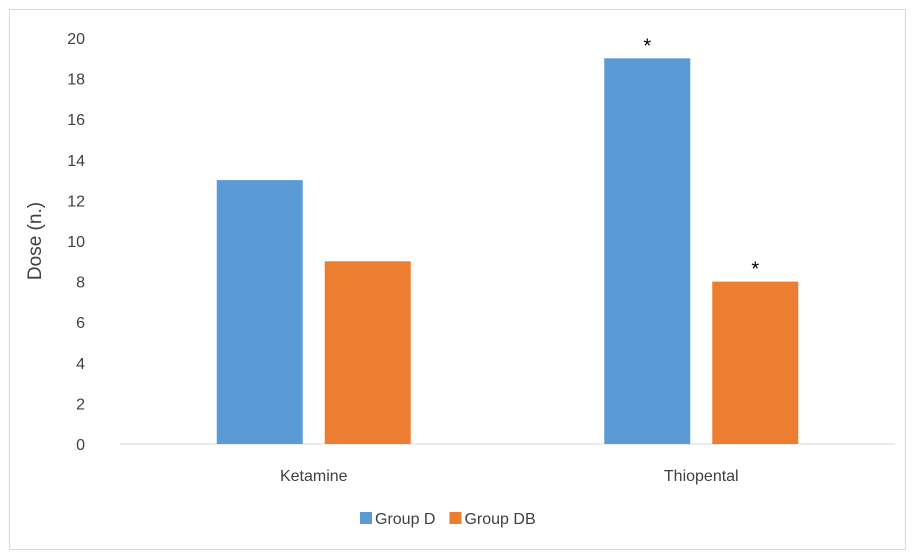  I want to click on y-tick-label: 8, so click(80, 283).